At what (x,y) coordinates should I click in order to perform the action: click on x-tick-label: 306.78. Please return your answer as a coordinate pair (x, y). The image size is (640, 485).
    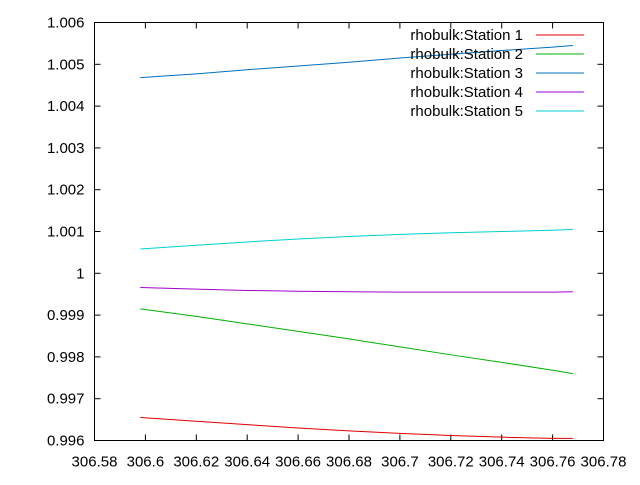
    Looking at the image, I should click on (604, 462).